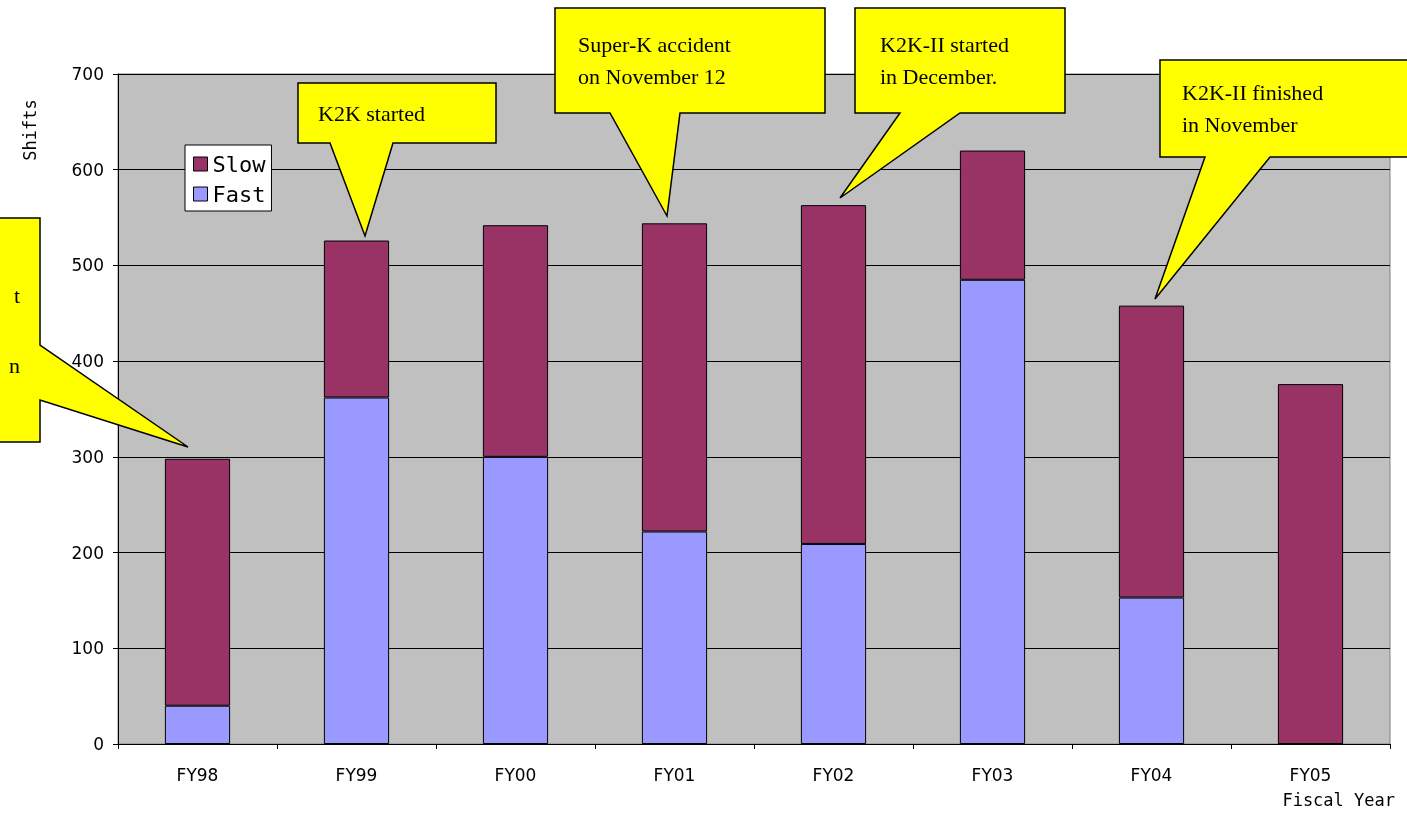 This screenshot has width=1407, height=840. What do you see at coordinates (87, 265) in the screenshot?
I see `y-tick-label: 500` at bounding box center [87, 265].